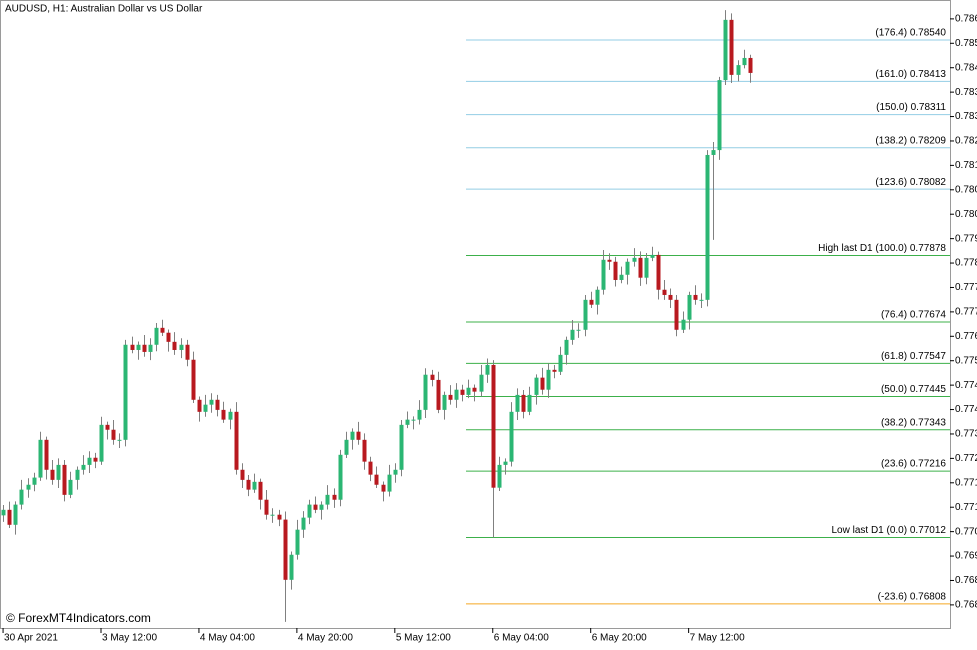 Image resolution: width=977 pixels, height=650 pixels. What do you see at coordinates (966, 92) in the screenshot?
I see `y-tick-label: 0.78380` at bounding box center [966, 92].